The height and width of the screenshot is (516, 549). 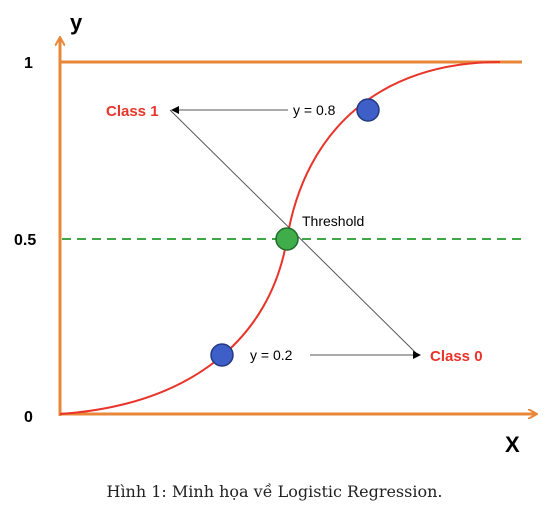 I want to click on y-axis-label: y, so click(x=76, y=22).